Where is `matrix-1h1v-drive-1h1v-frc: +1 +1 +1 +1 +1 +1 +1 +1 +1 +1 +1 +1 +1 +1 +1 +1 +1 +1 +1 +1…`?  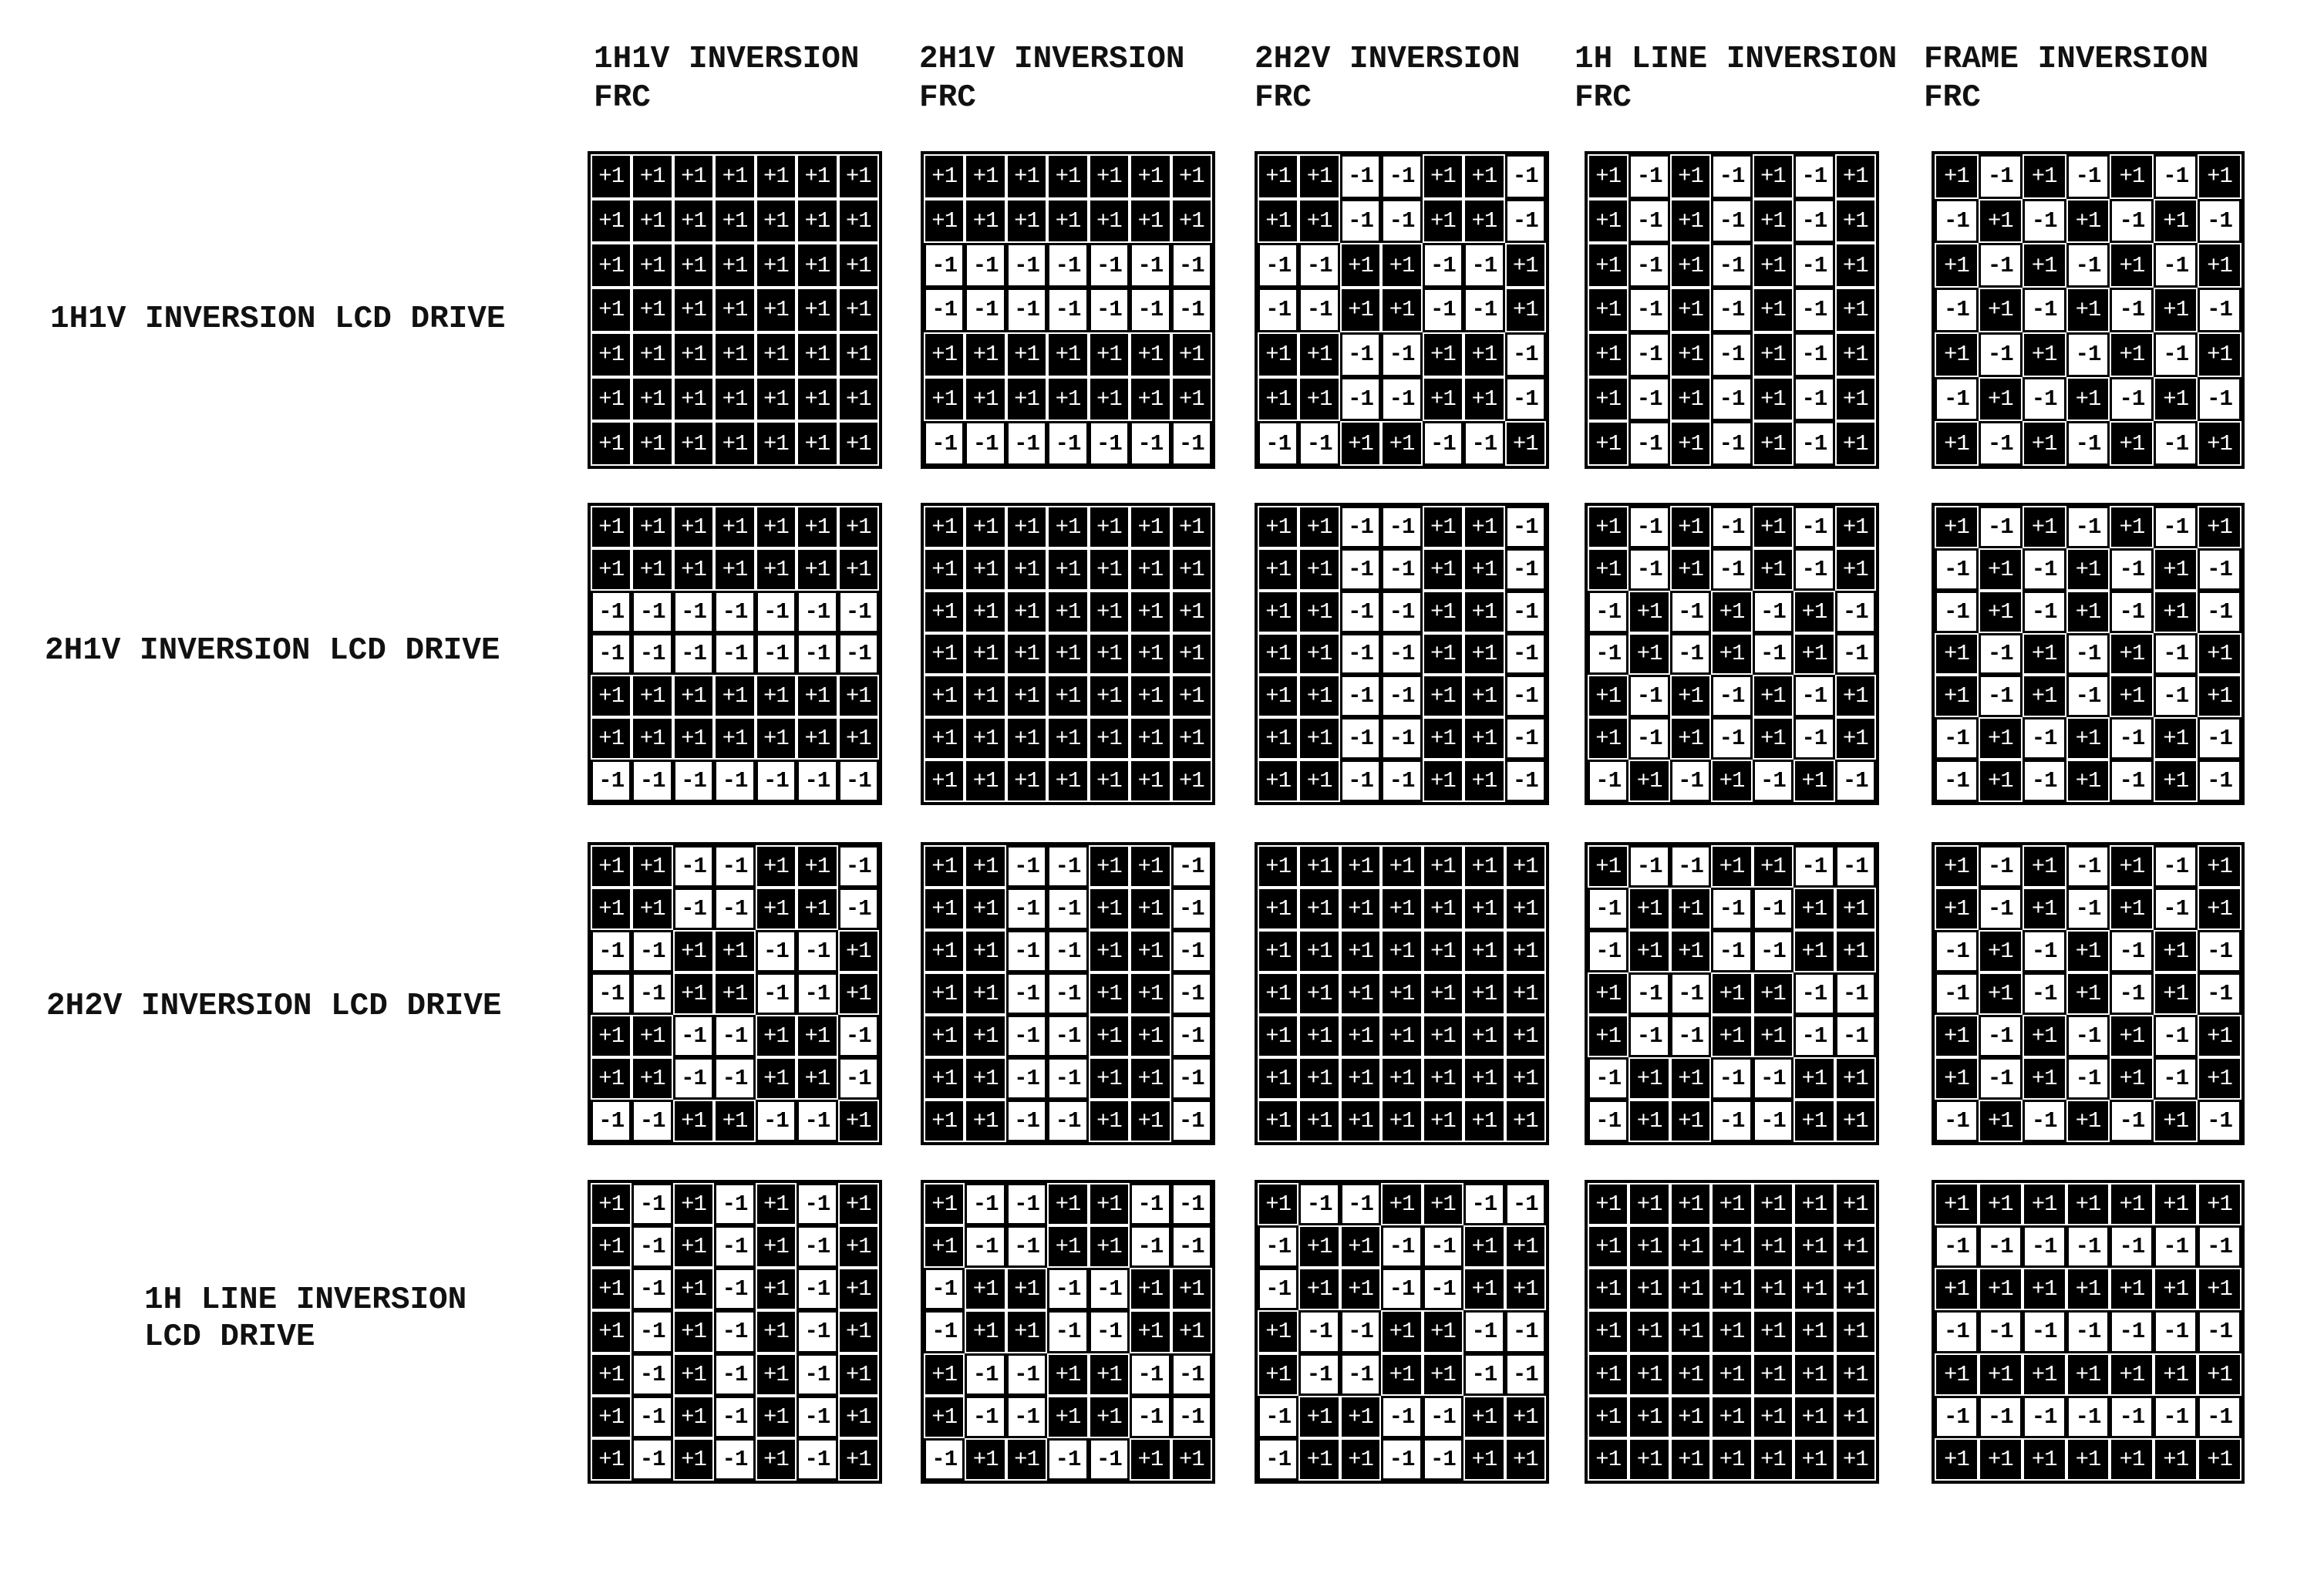
matrix-1h1v-drive-1h1v-frc: +1 +1 +1 +1 +1 +1 +1 +1 +1 +1 +1 +1 +1 +1 +1 +1 +1 +1 +1 +1… is located at coordinates (735, 310).